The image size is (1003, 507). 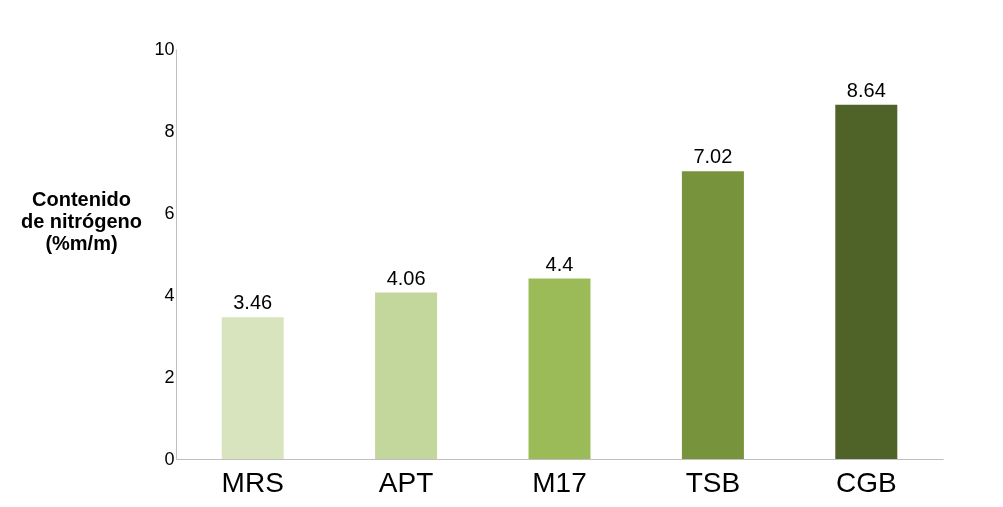 I want to click on x-tick-label: MRS, so click(x=252, y=482).